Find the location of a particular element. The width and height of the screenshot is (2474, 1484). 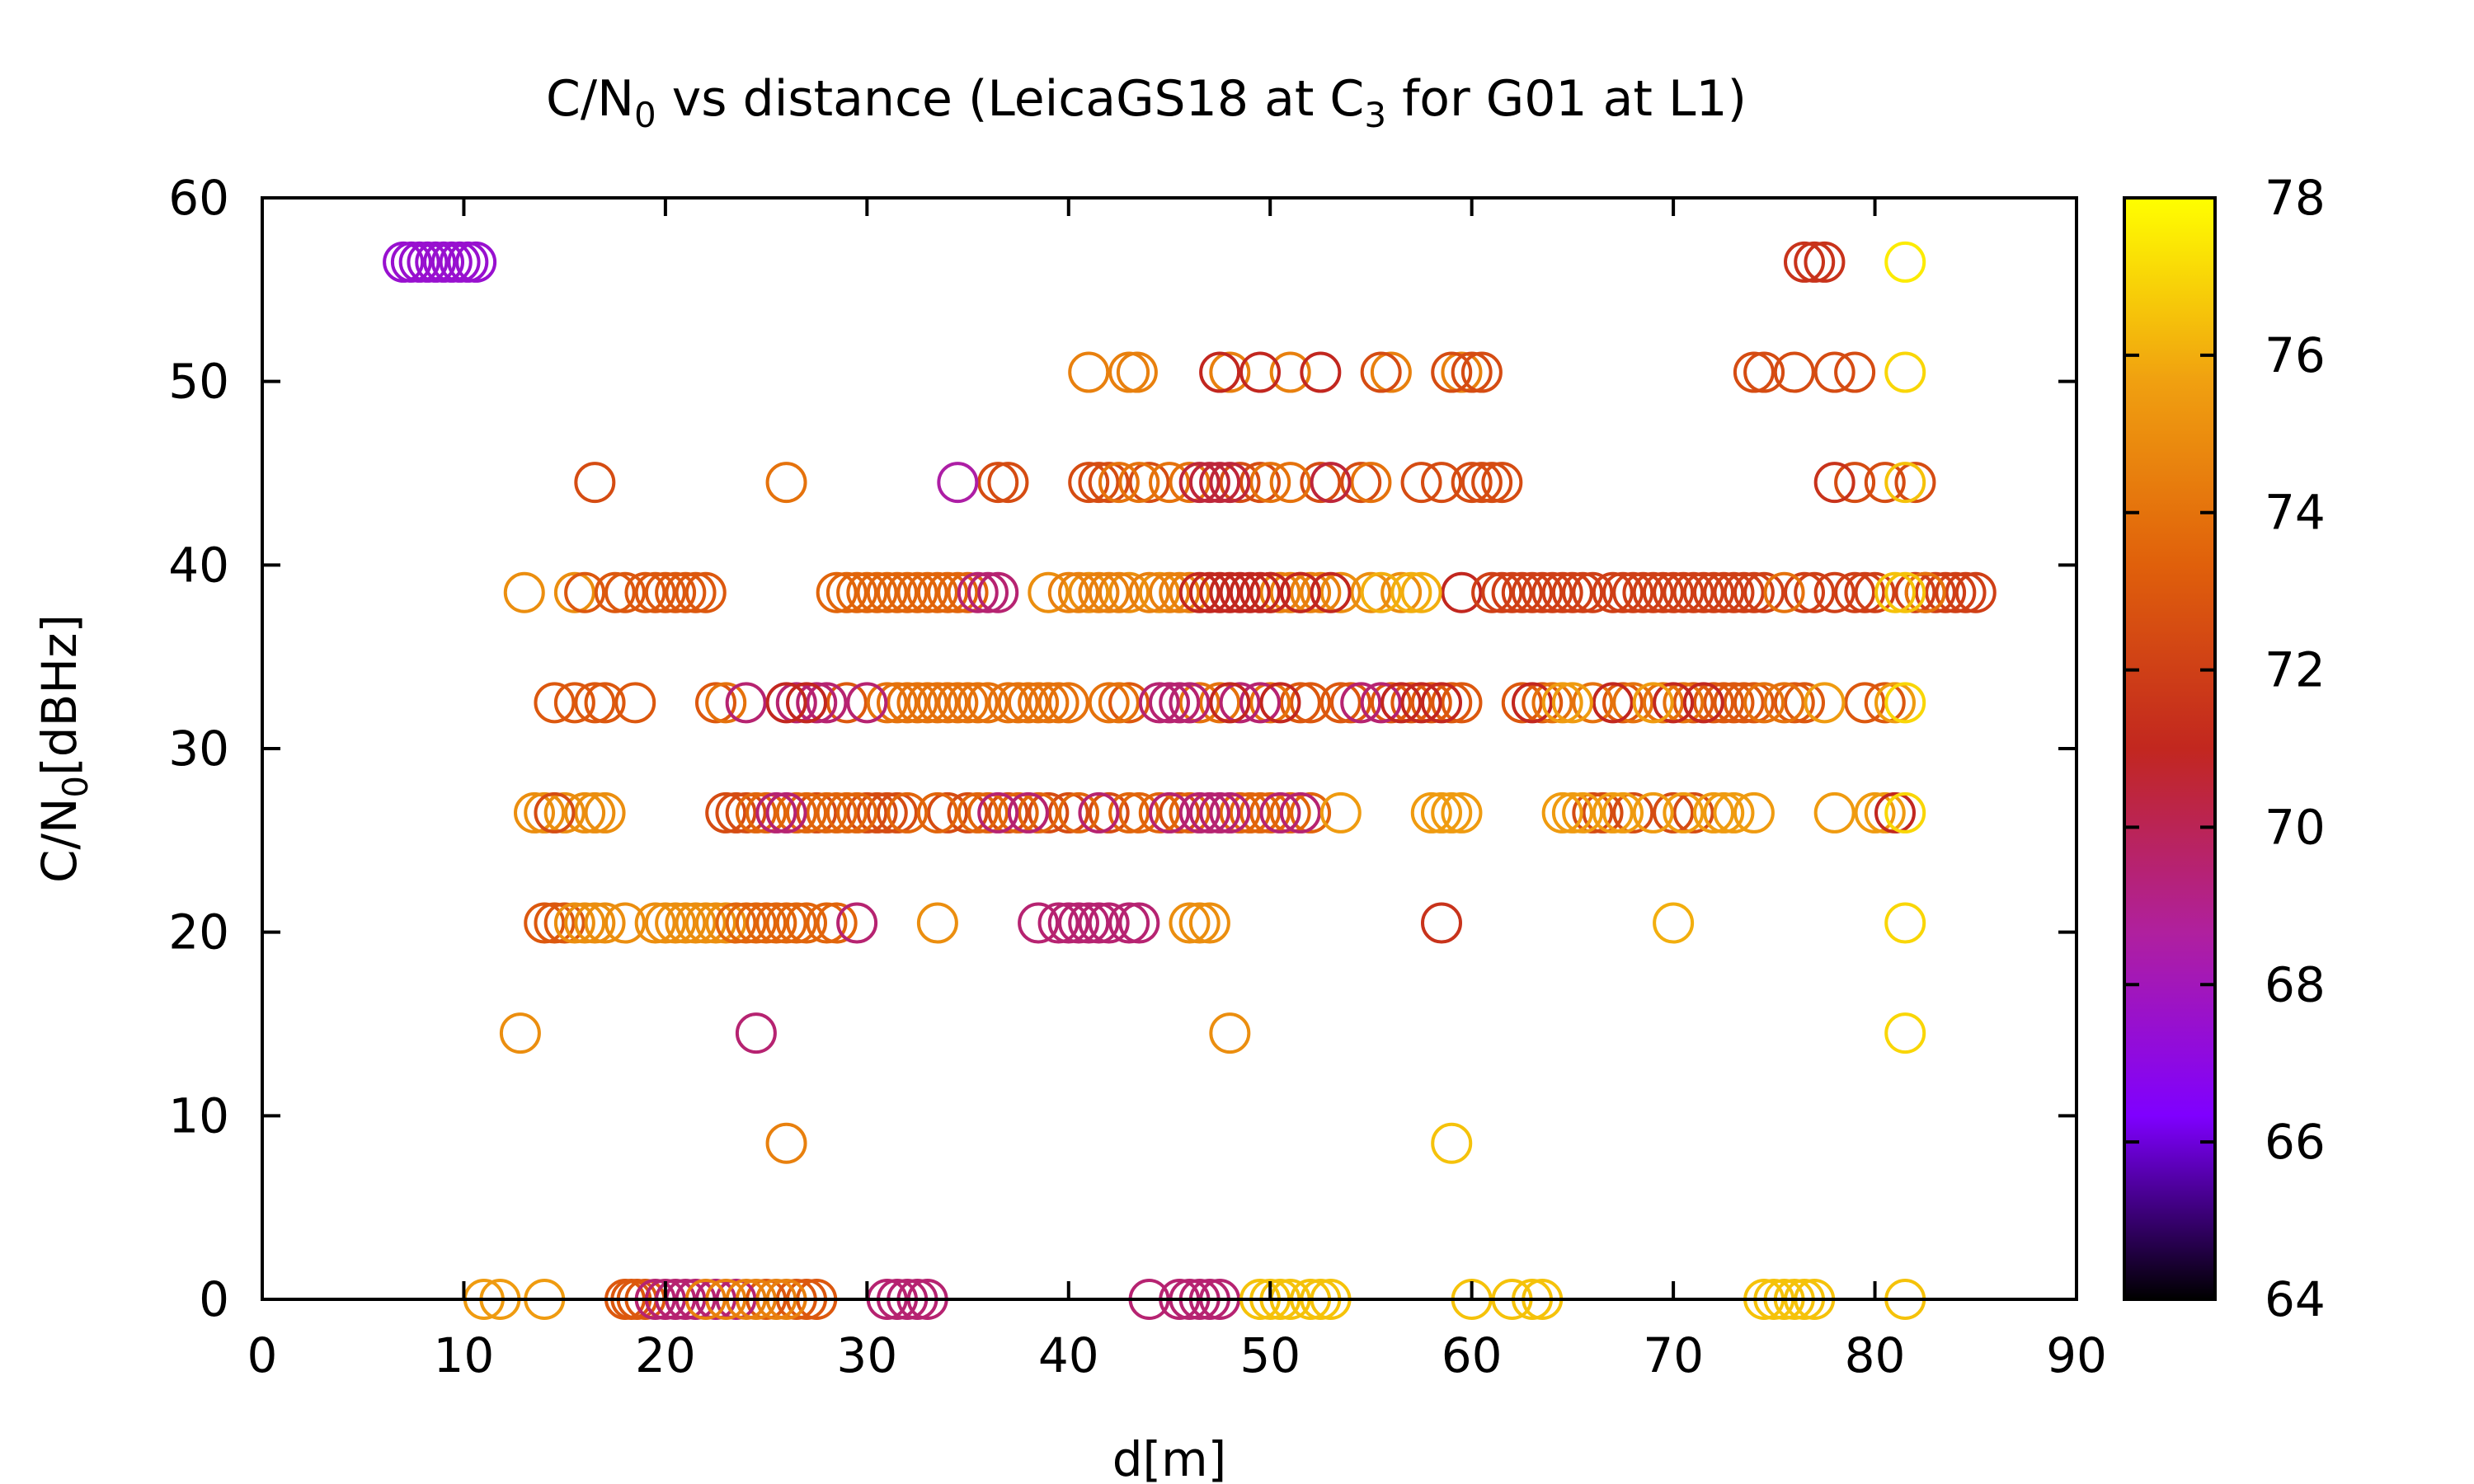

colorbar-tick-label: 68 is located at coordinates (2295, 984).